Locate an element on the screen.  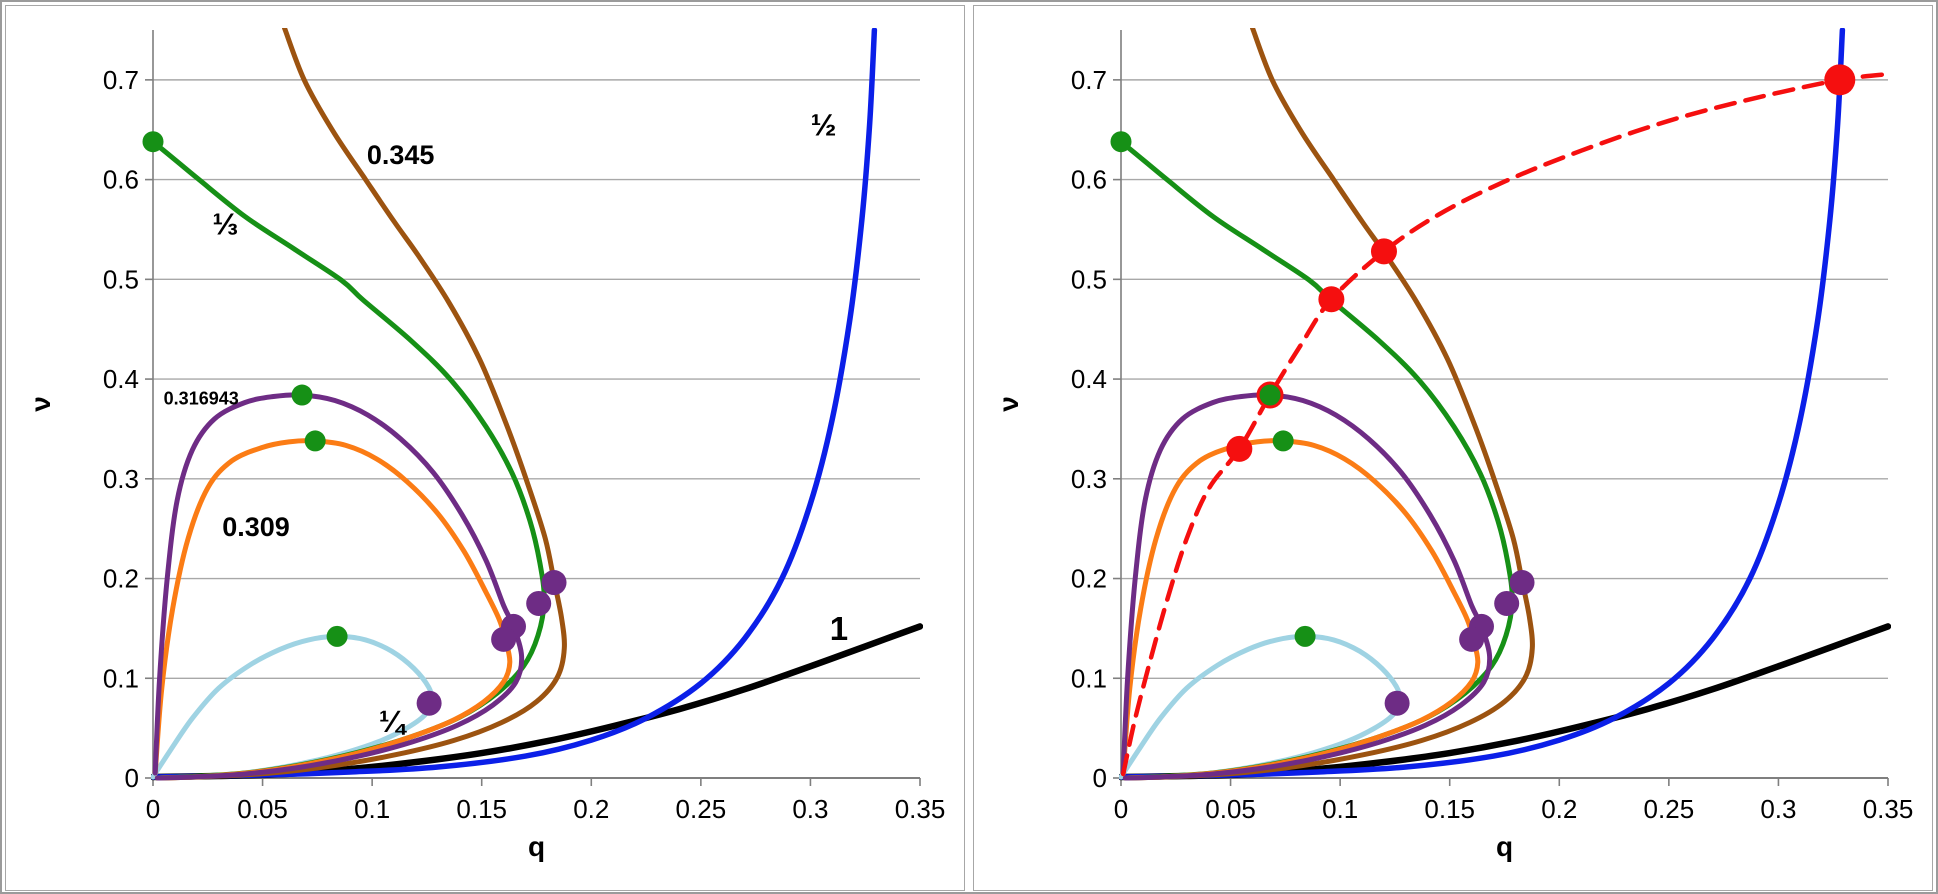
curve-label: 1 is located at coordinates (839, 628).